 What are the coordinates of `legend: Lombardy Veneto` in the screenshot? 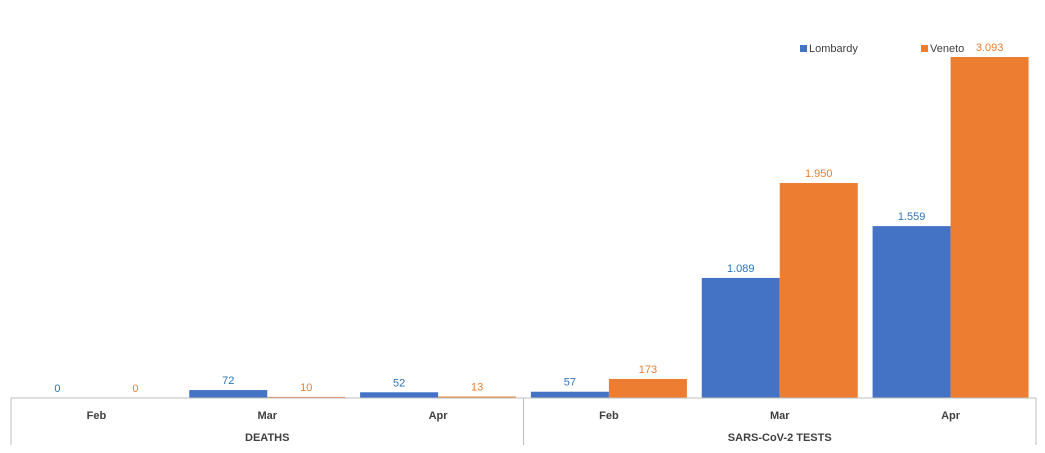 It's located at (882, 49).